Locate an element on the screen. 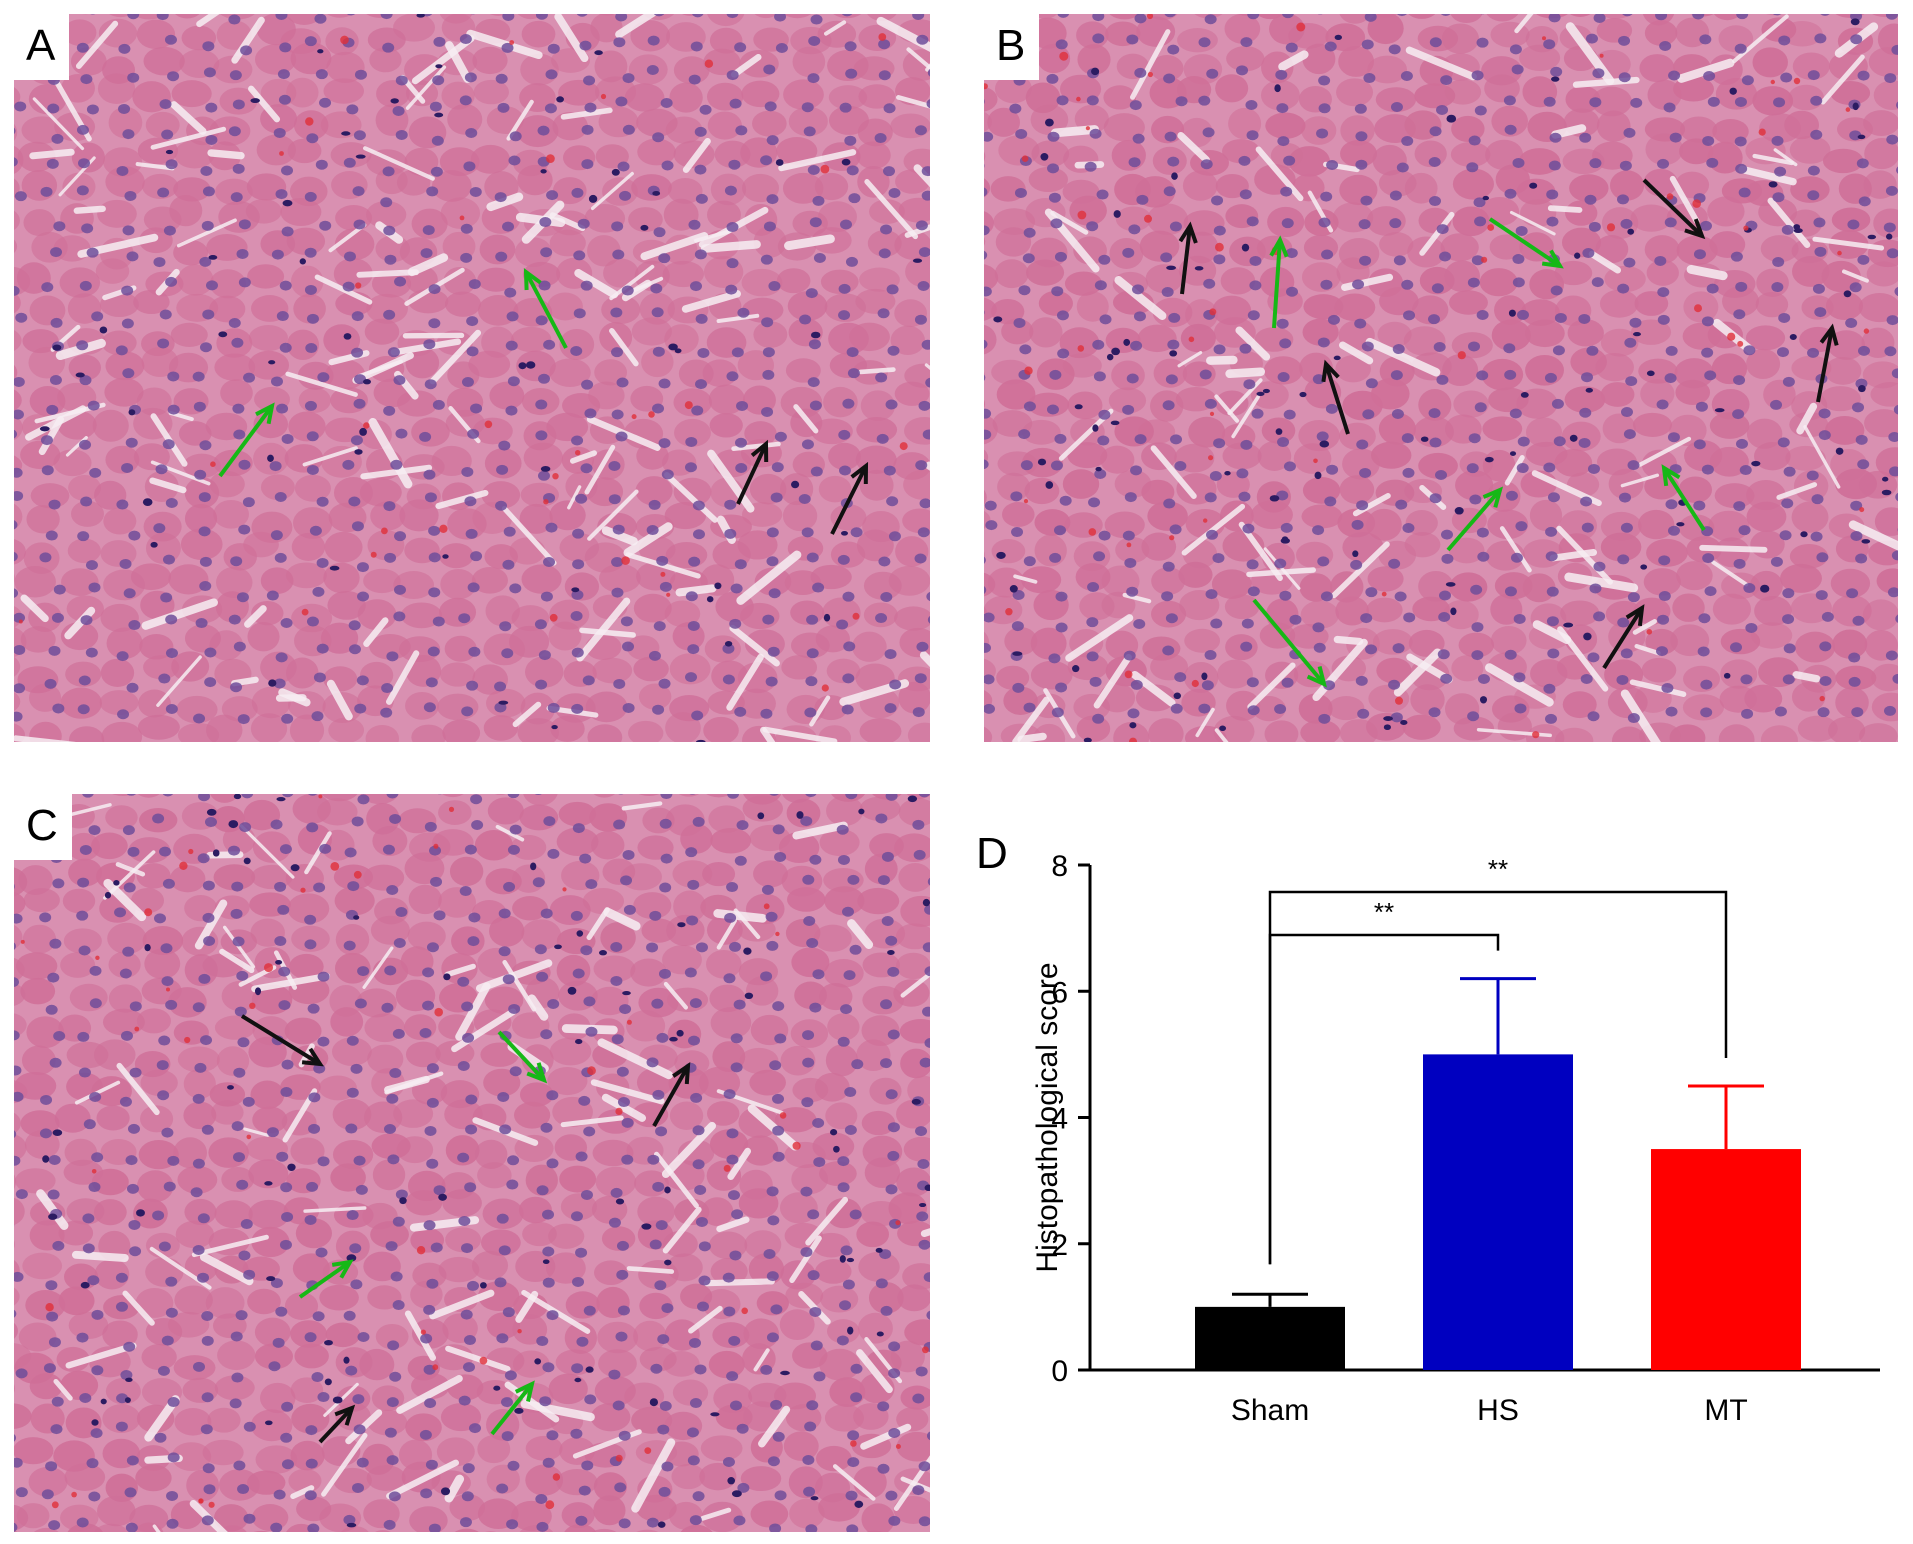  bar-mt is located at coordinates (1726, 1259).